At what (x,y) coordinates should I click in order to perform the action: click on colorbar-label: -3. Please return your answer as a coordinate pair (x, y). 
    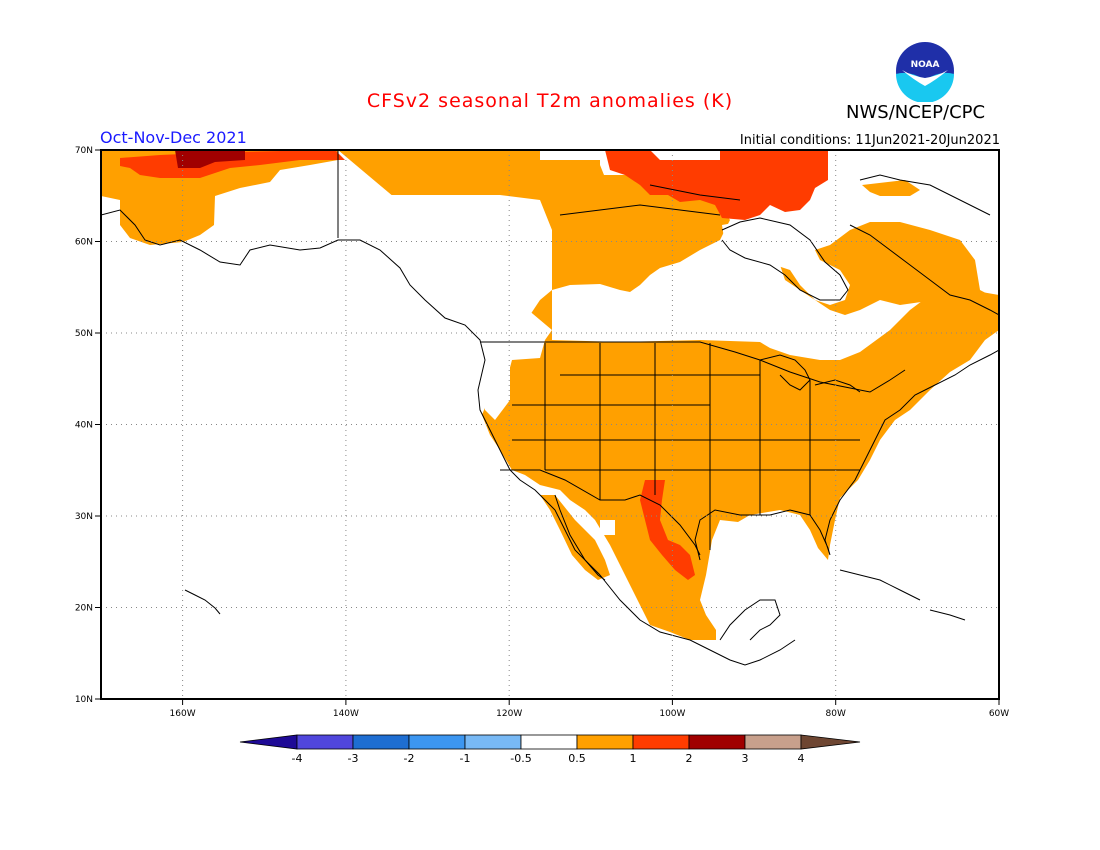
    Looking at the image, I should click on (353, 758).